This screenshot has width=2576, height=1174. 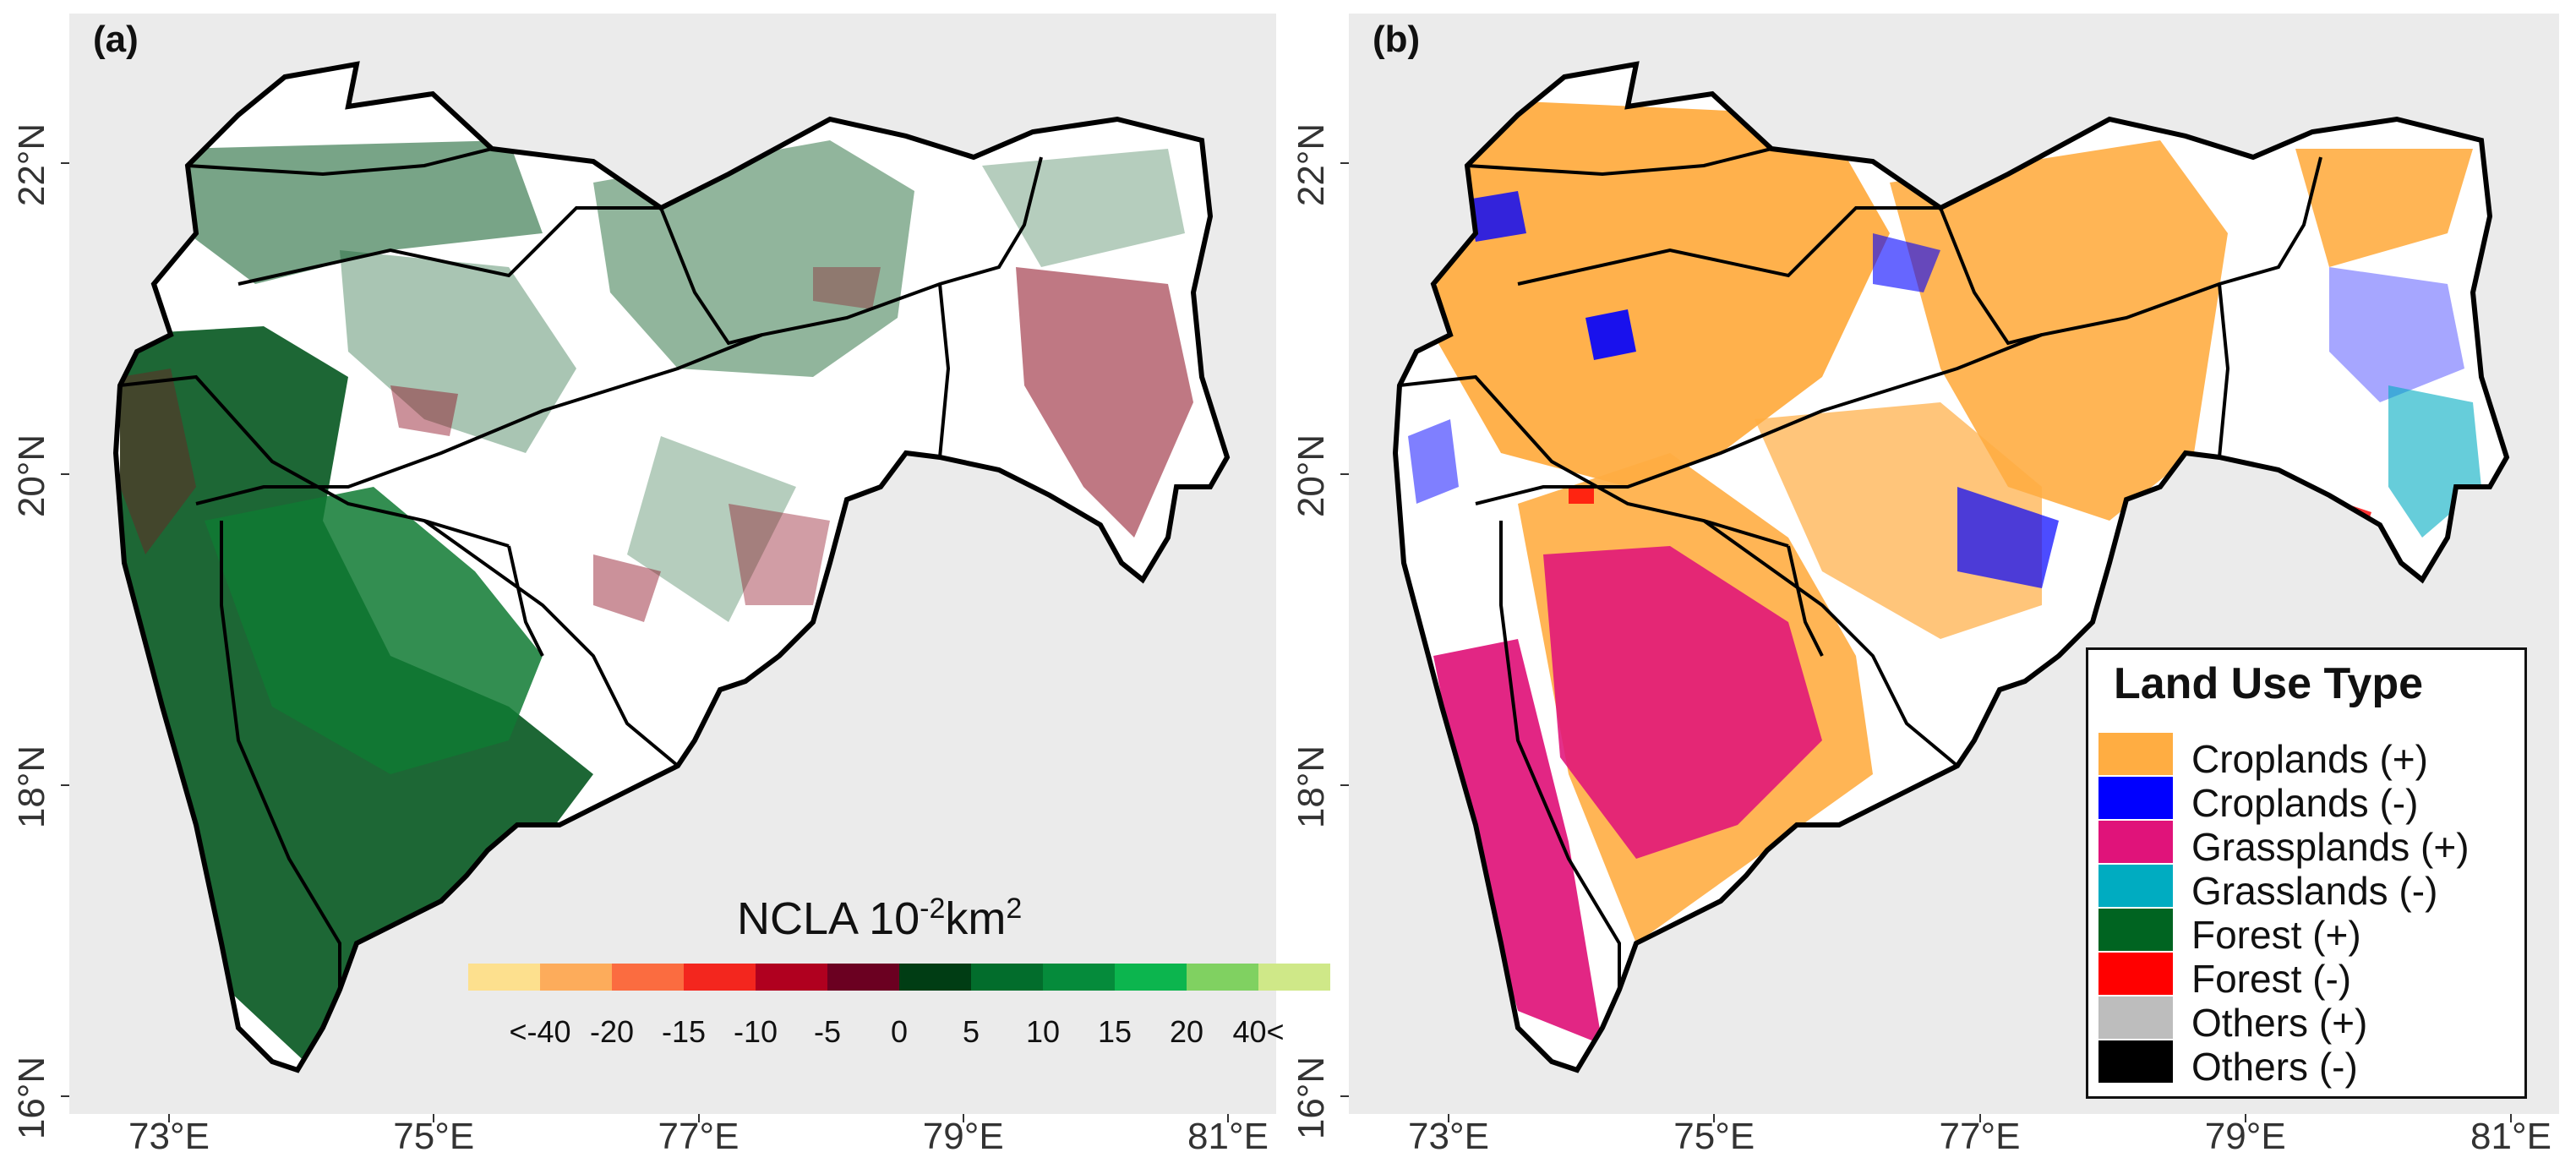 I want to click on panel-b-x-tick-label: 73°E, so click(x=1448, y=1136).